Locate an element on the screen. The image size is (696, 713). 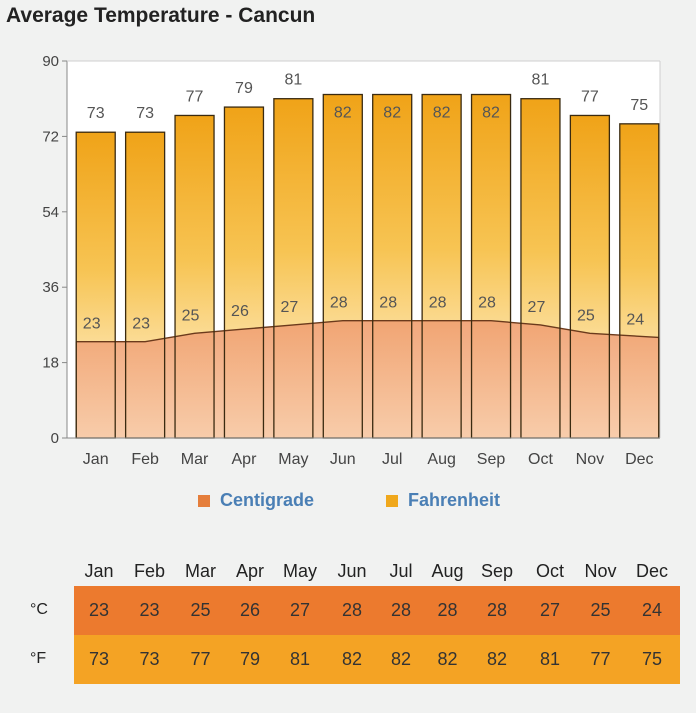
centigrade-label-aug: 28 is located at coordinates (438, 303).